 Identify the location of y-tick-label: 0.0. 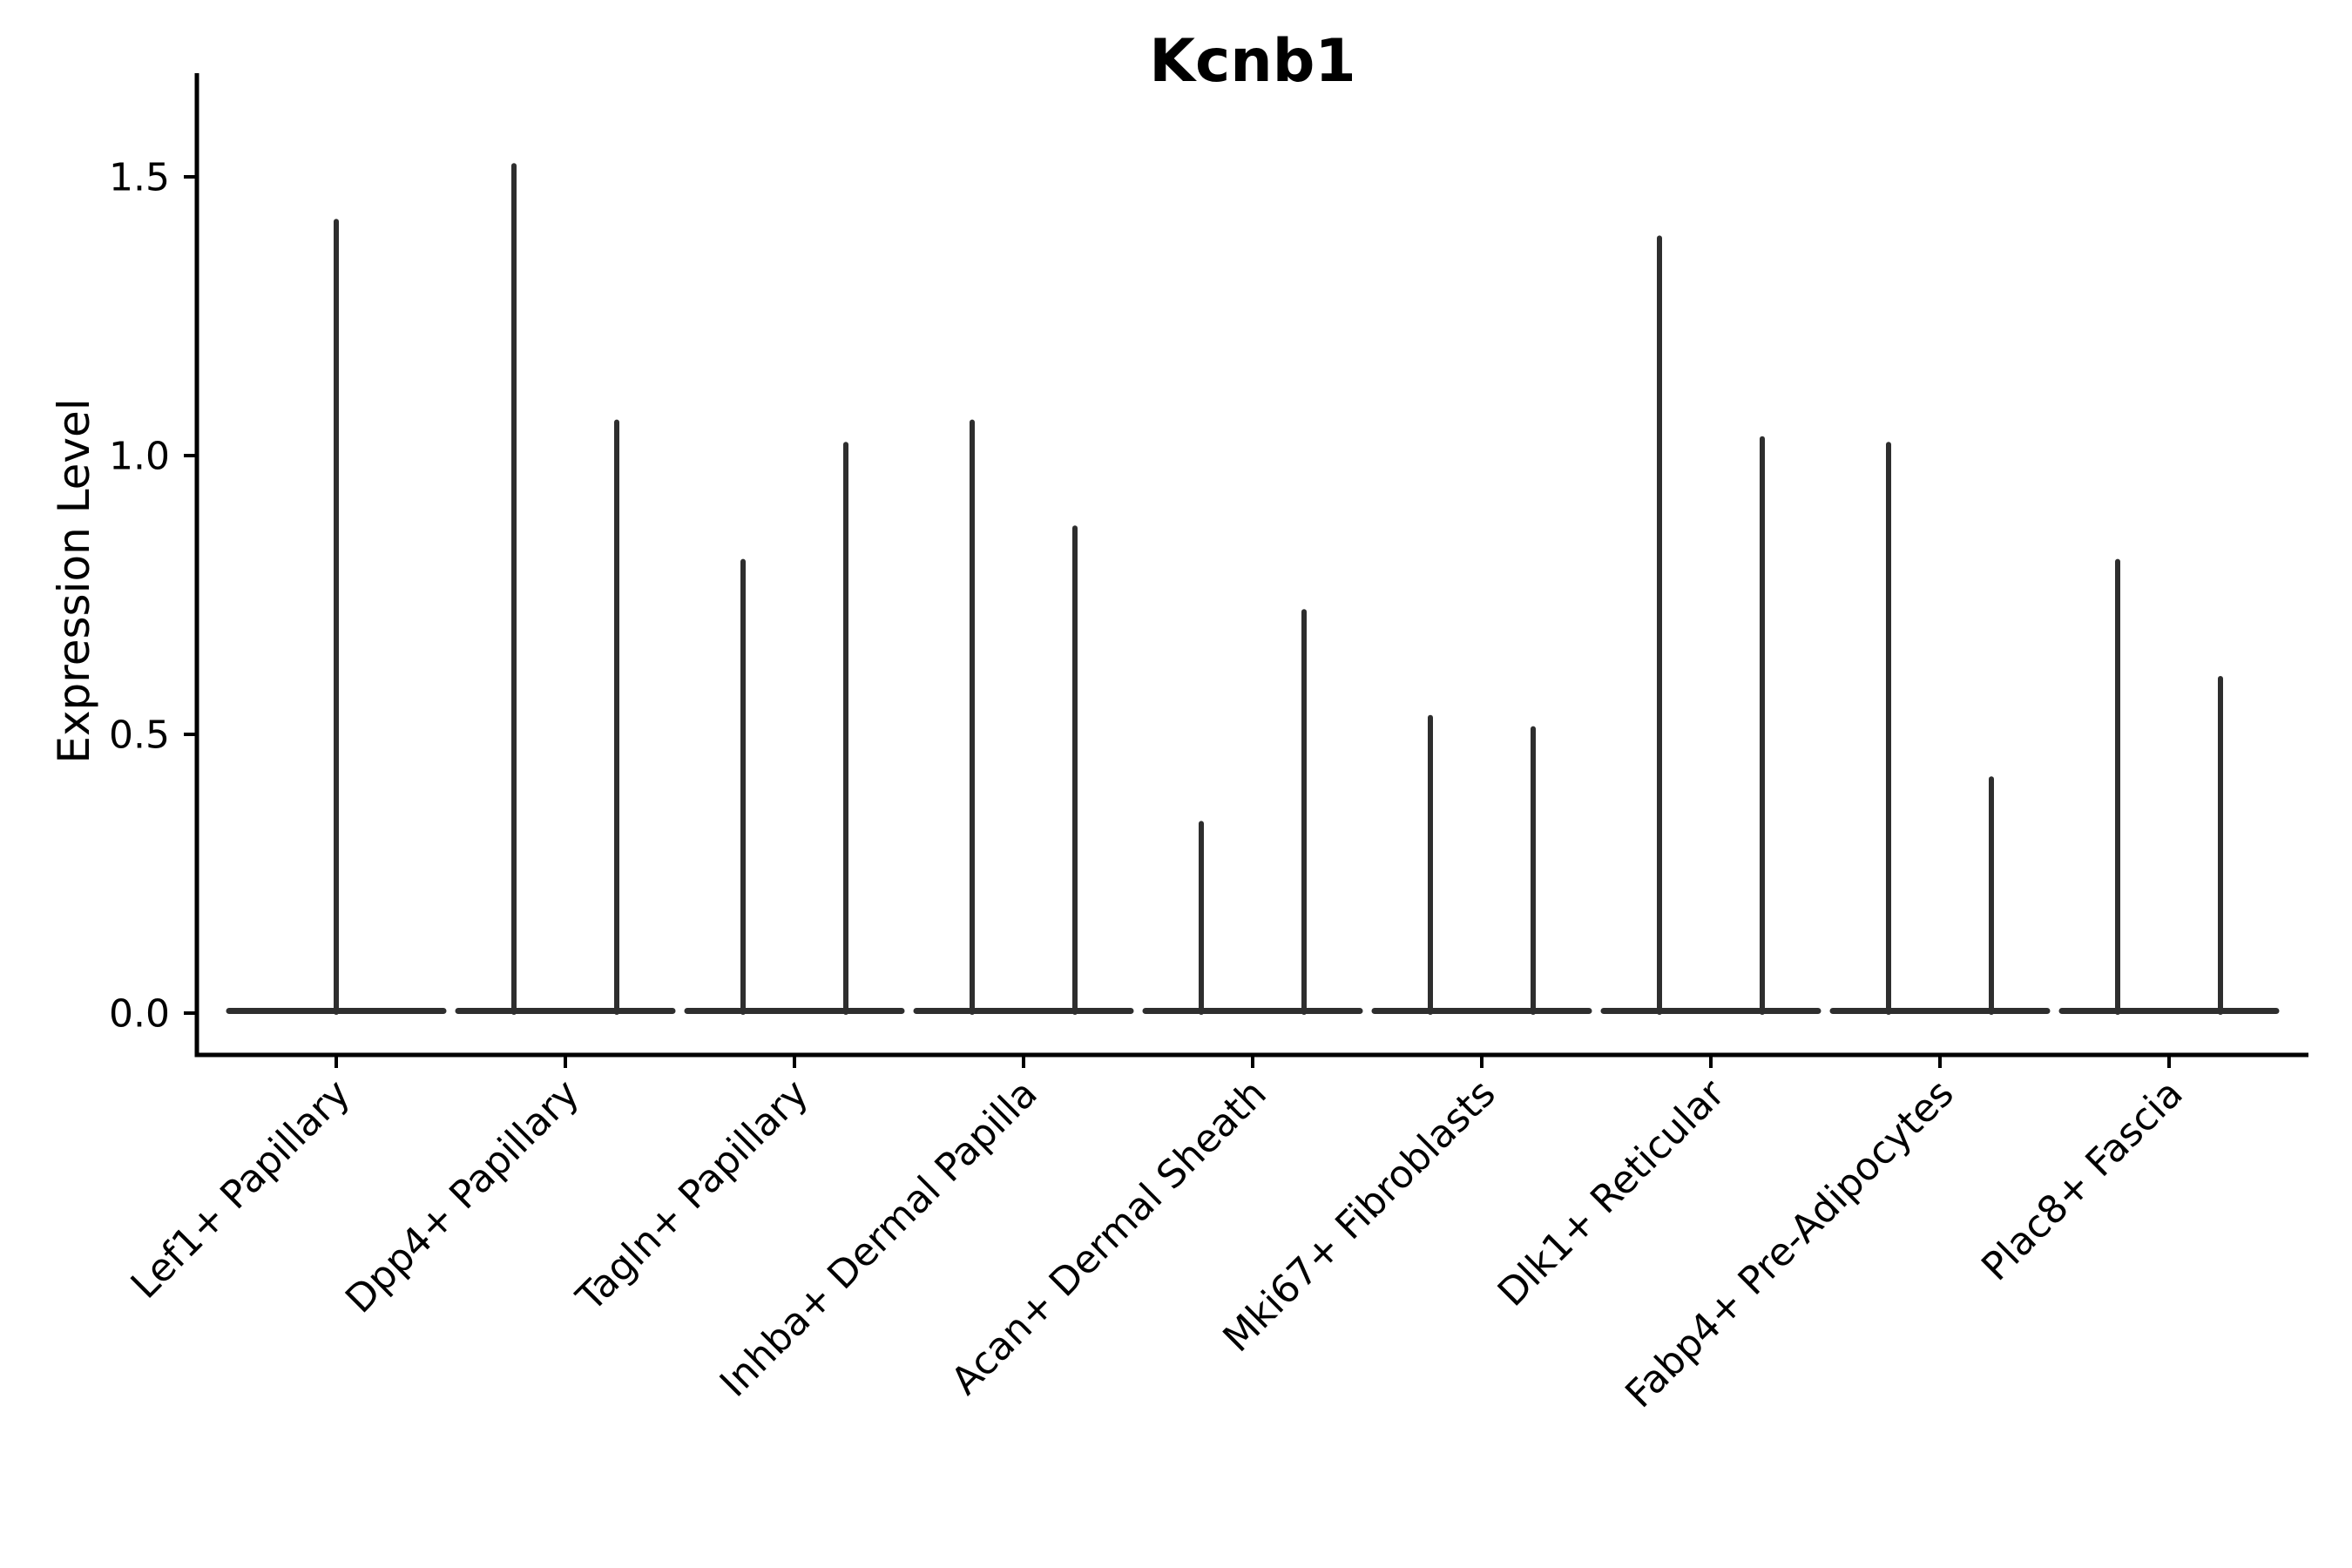
(139, 1014).